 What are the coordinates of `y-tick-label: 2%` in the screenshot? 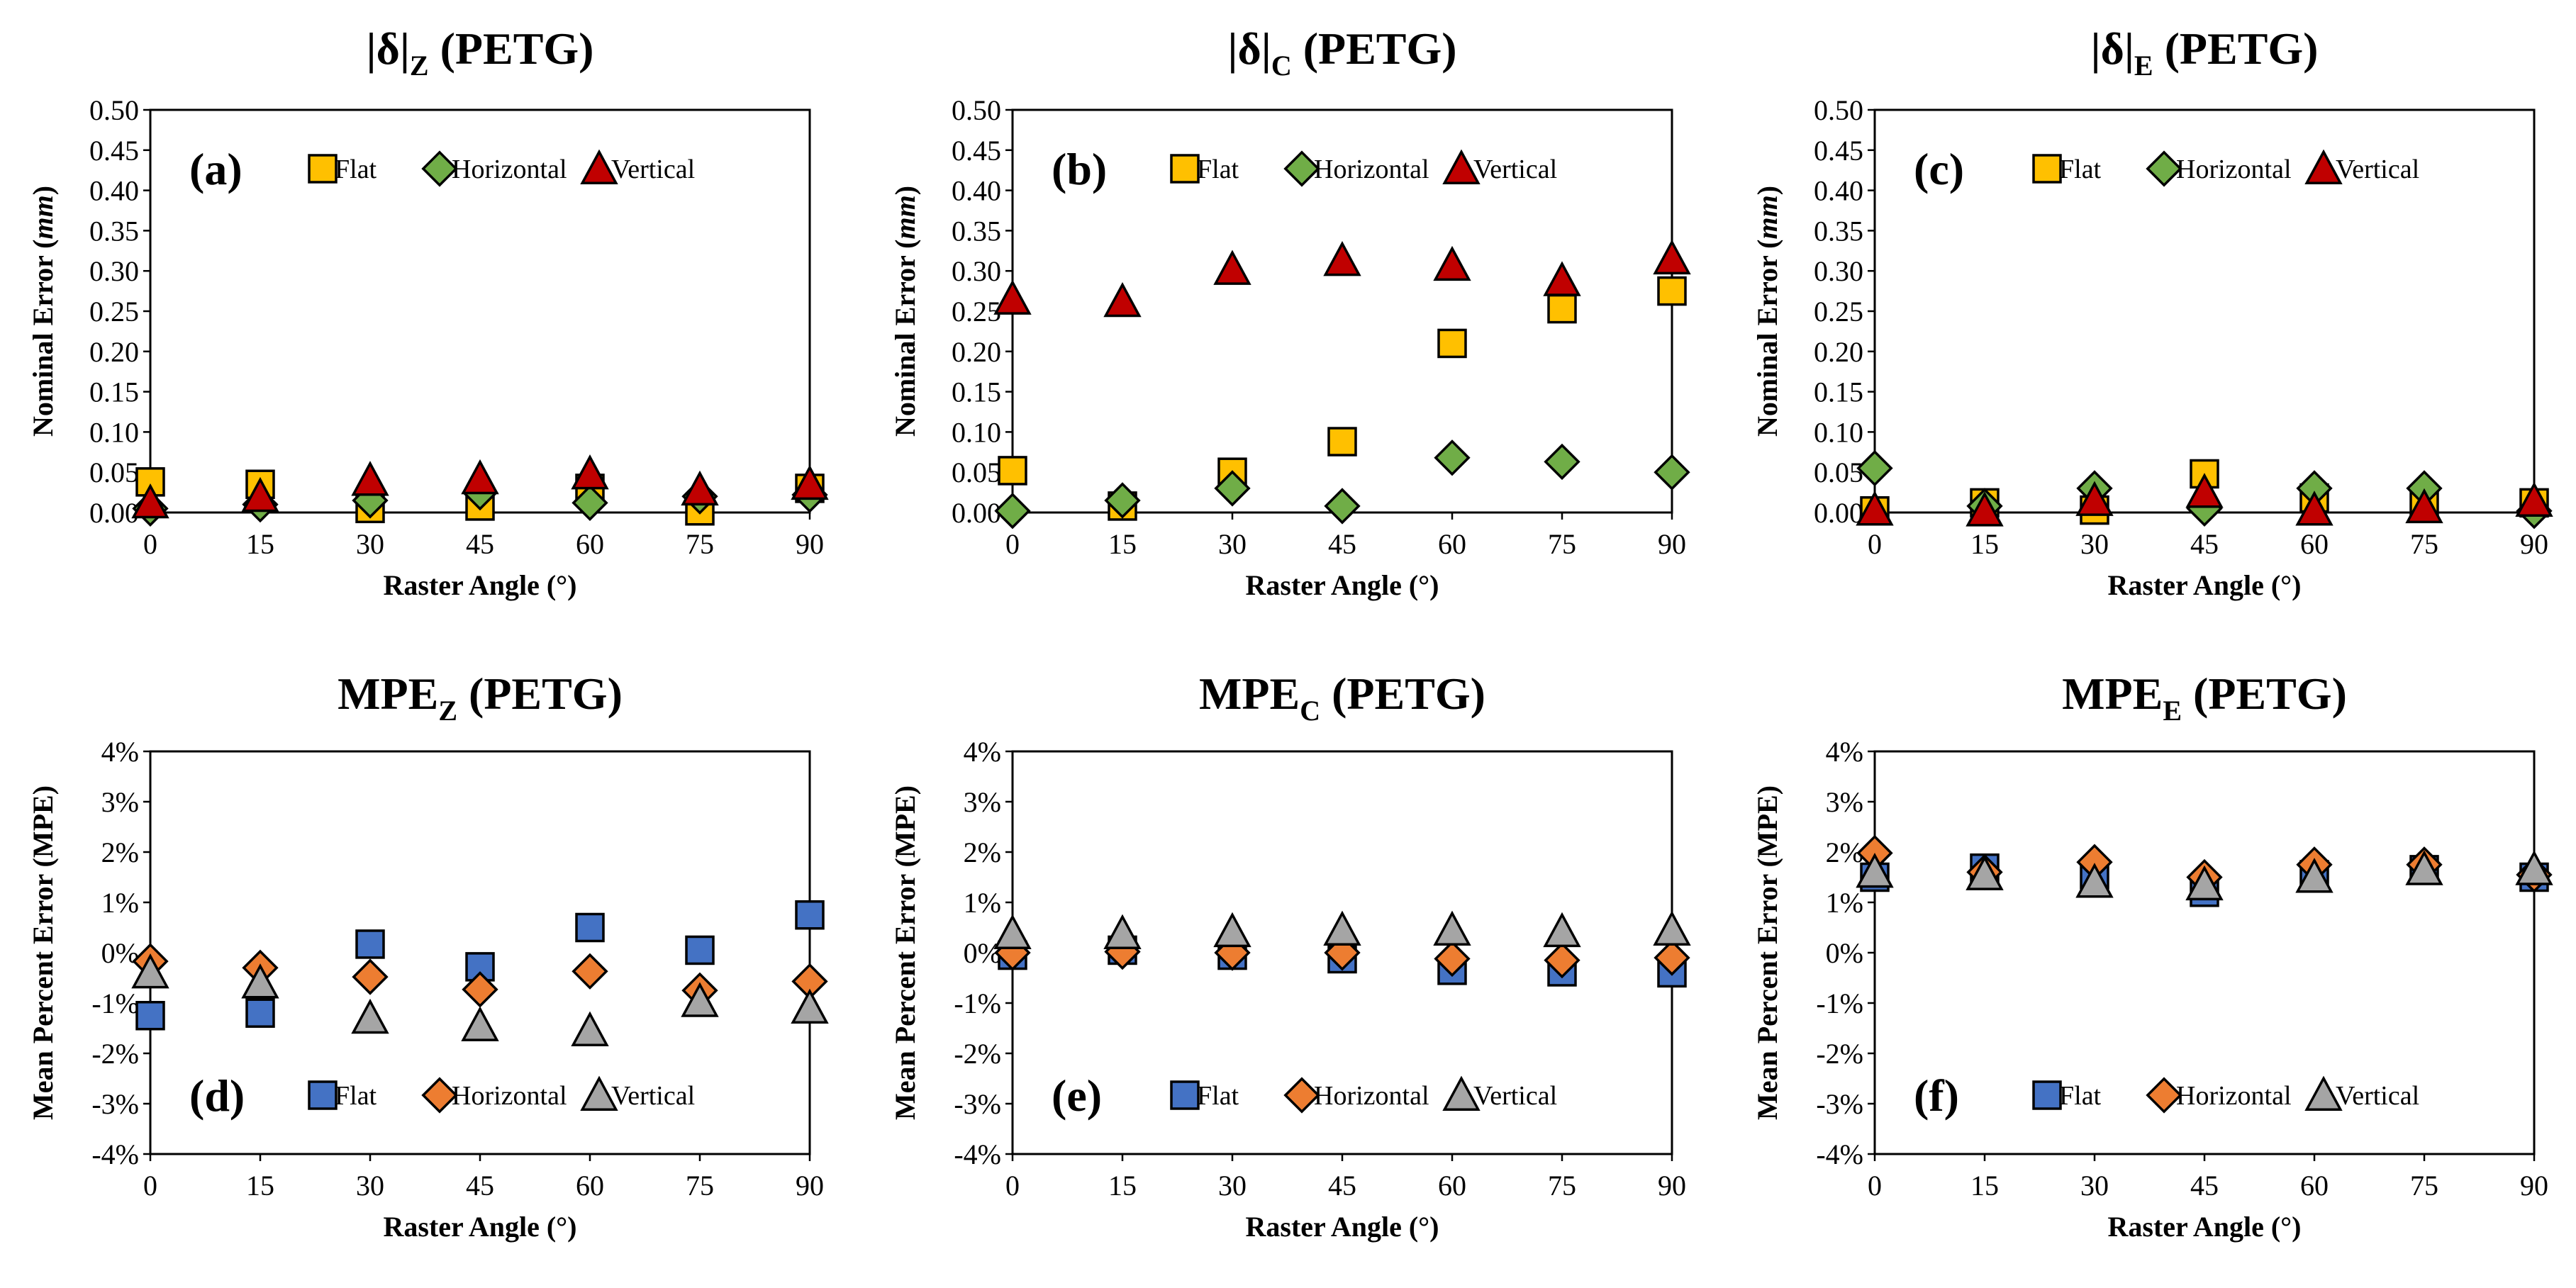 It's located at (982, 852).